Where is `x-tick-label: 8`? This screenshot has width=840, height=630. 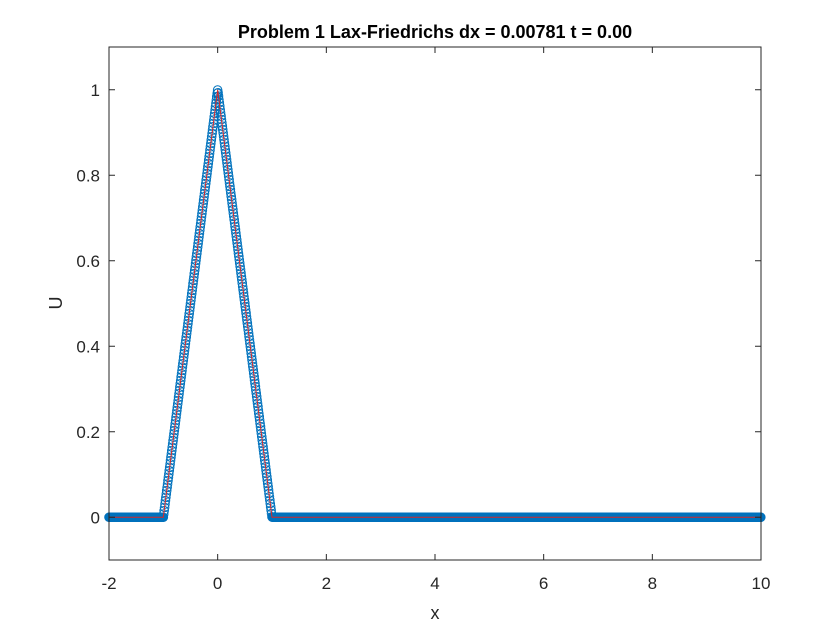
x-tick-label: 8 is located at coordinates (652, 583).